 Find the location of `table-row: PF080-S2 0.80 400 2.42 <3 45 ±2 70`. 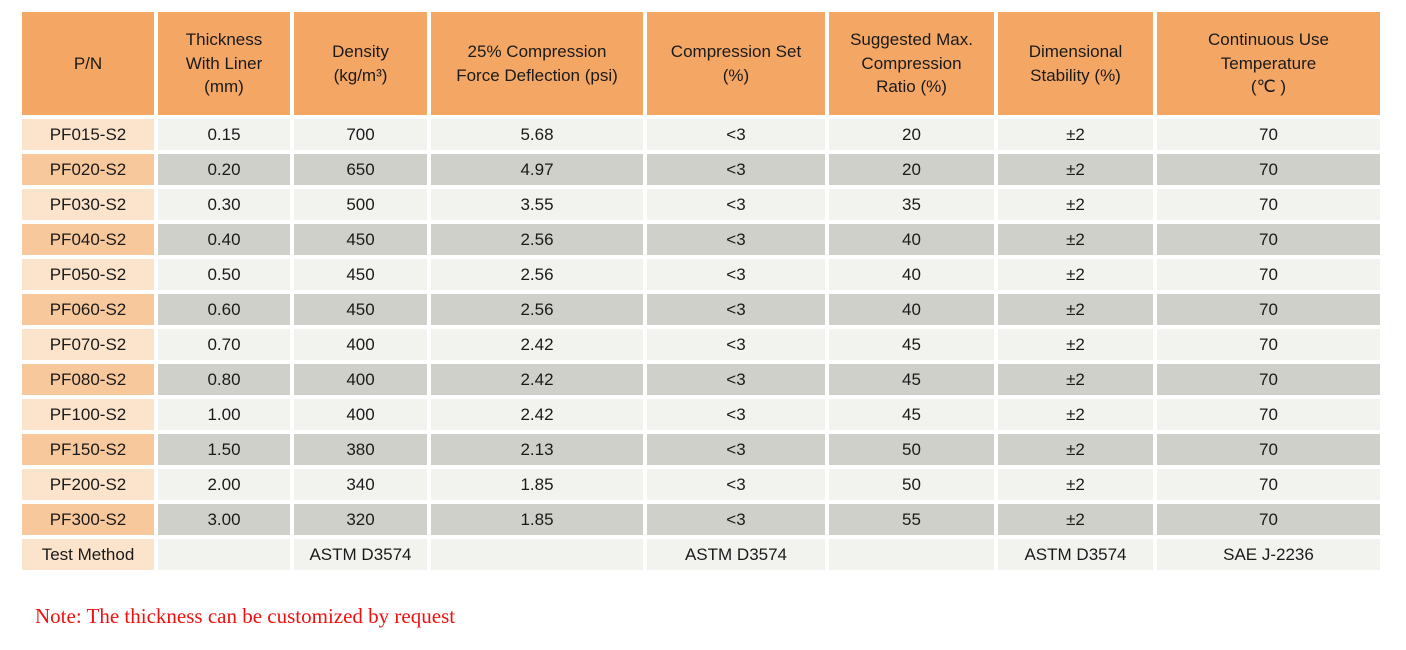

table-row: PF080-S2 0.80 400 2.42 <3 45 ±2 70 is located at coordinates (701, 379).